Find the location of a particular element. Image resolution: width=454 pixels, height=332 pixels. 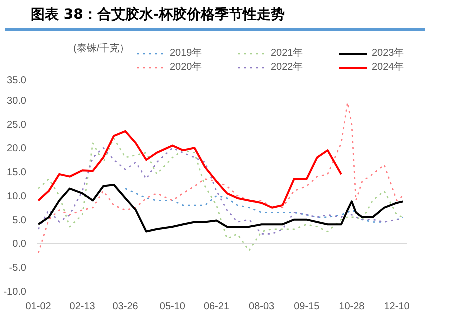

x-tick-label: 01-02 is located at coordinates (39, 307).